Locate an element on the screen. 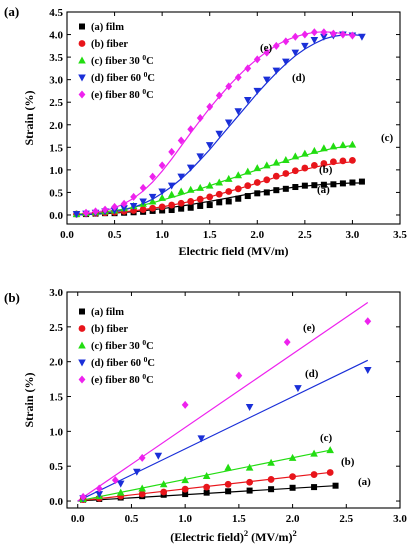 The width and height of the screenshot is (410, 550). panel-a-legend-label-2: (c) fiber 30 0C is located at coordinates (122, 60).